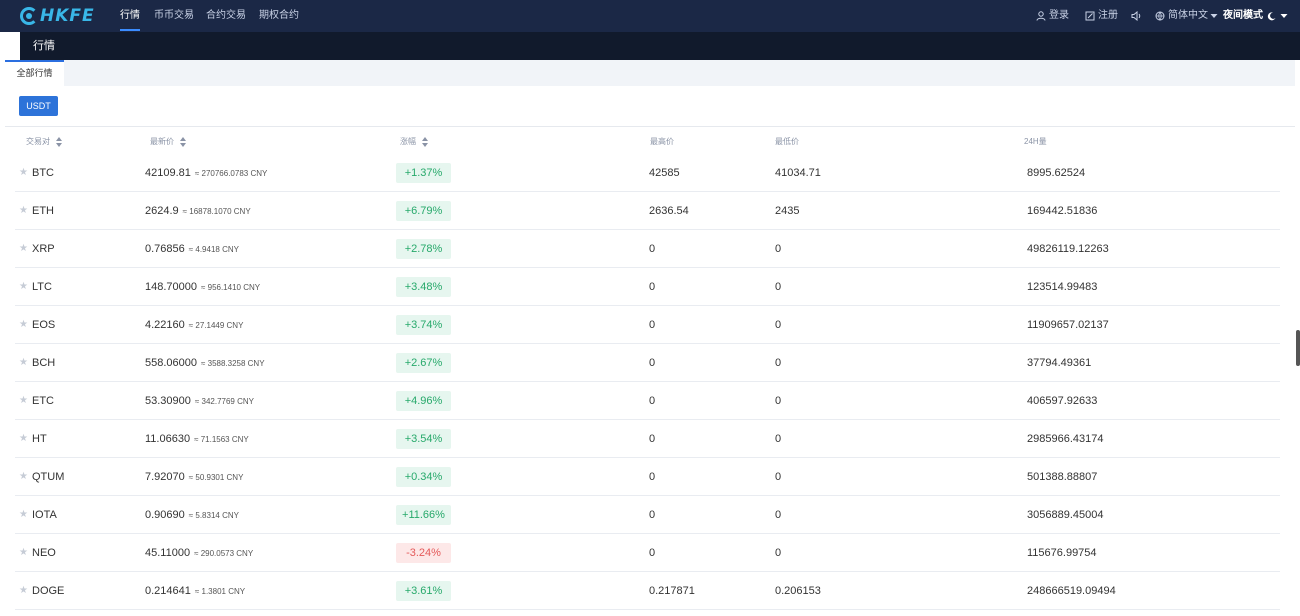 The image size is (1300, 616). Describe the element at coordinates (1062, 401) in the screenshot. I see `volume-cell: 406597.92633` at that location.